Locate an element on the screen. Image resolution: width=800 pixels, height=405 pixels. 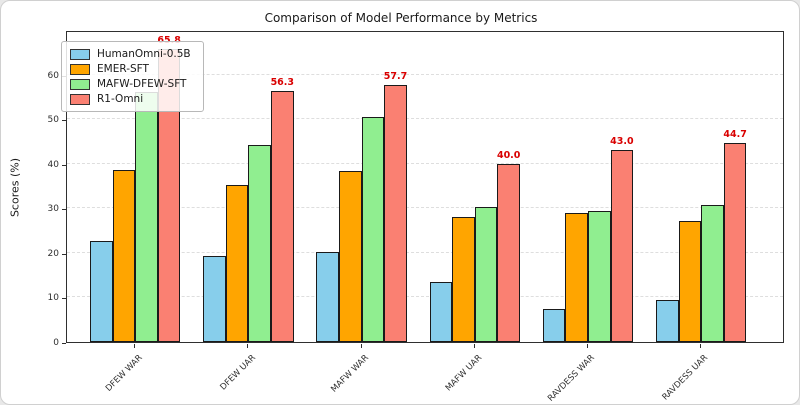
legend-item-mafw-dfew-sft: MAFW-DFEW-SFT is located at coordinates (130, 84).